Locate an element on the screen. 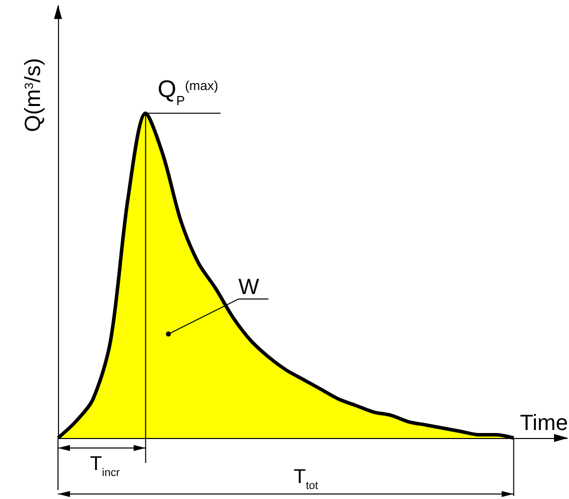 The image size is (569, 499). x-axis-title: Time is located at coordinates (544, 422).